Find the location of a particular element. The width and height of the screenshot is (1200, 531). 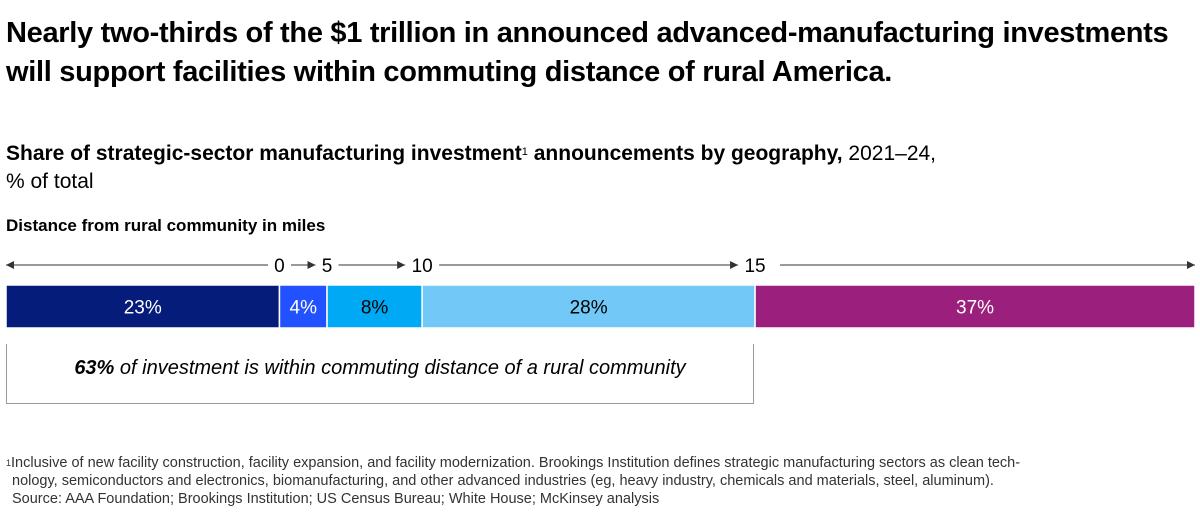

bar-label-1: 23% is located at coordinates (143, 308).